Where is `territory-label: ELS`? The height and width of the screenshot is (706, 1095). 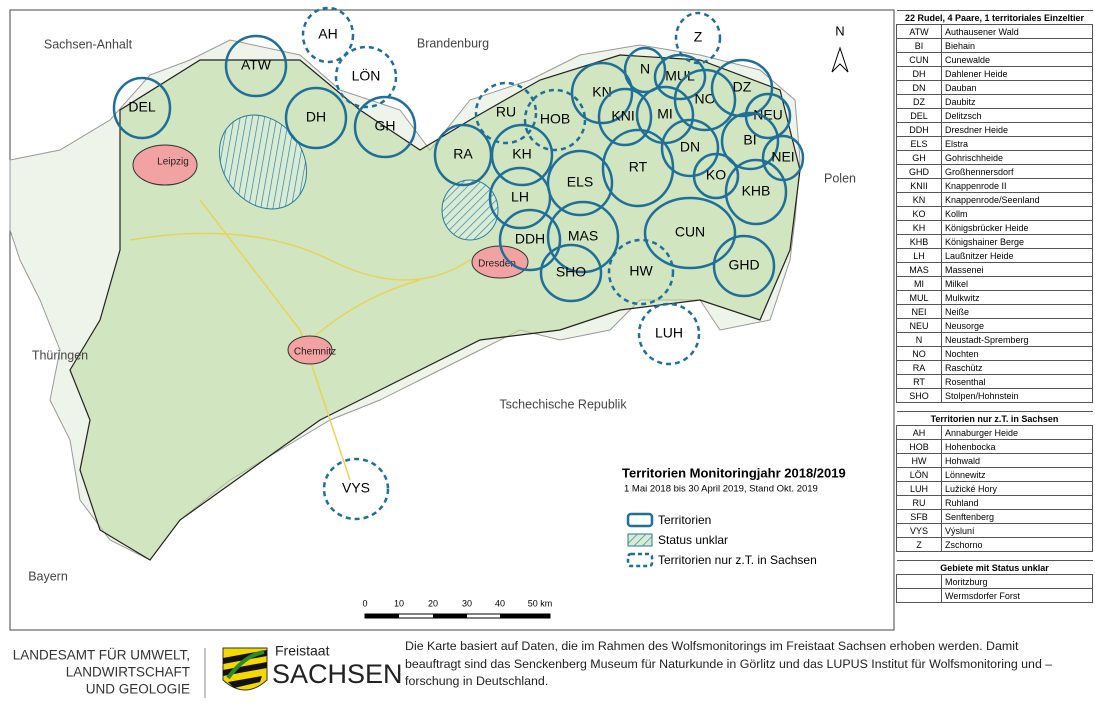 territory-label: ELS is located at coordinates (580, 182).